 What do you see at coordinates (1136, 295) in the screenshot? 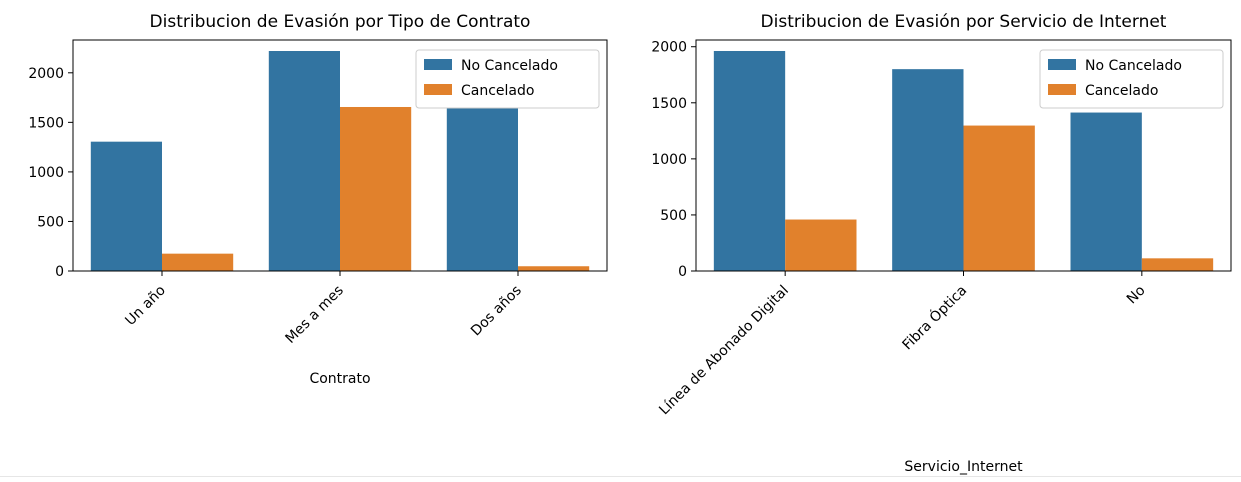
I see `x-tick-label: No` at bounding box center [1136, 295].